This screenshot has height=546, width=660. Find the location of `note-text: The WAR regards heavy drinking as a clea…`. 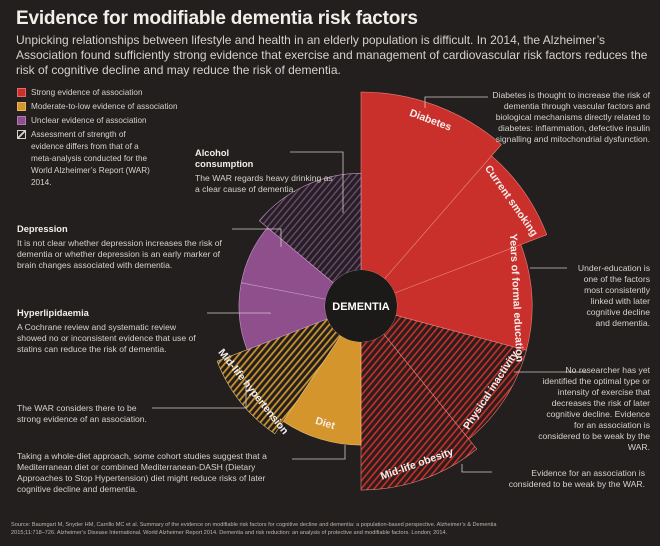

note-text: The WAR regards heavy drinking as a clea… is located at coordinates (264, 183).